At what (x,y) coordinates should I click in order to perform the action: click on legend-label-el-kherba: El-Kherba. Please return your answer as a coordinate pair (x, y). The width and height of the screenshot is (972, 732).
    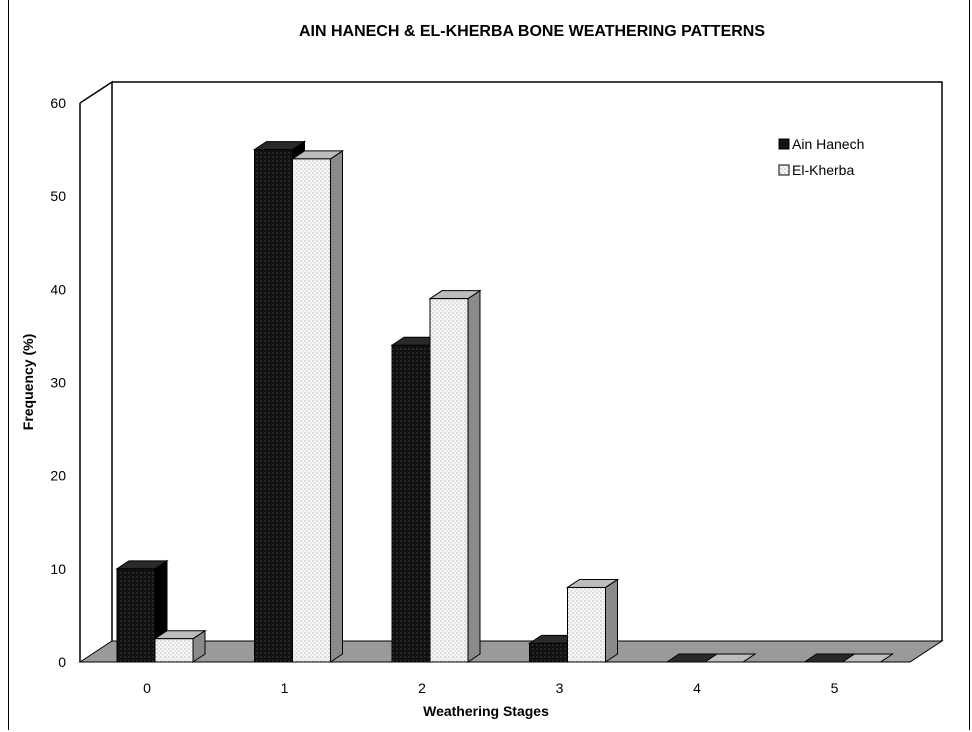
    Looking at the image, I should click on (823, 170).